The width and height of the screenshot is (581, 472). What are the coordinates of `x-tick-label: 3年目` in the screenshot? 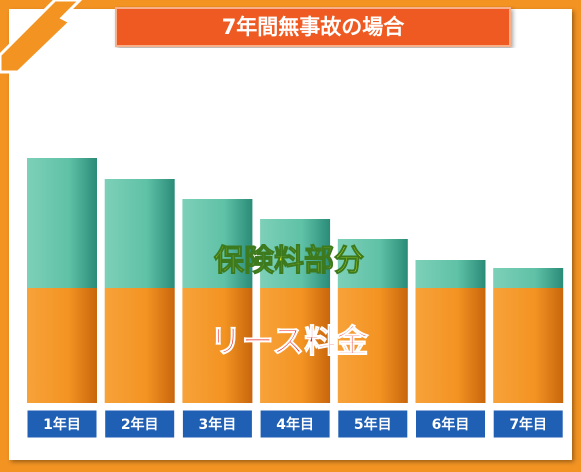 It's located at (218, 424).